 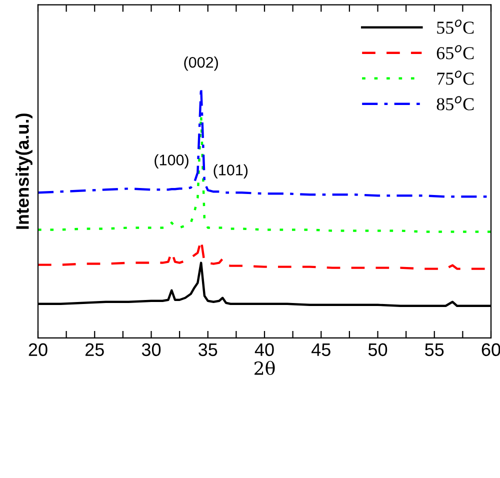 I want to click on x-tick-label: 40, so click(x=264, y=349).